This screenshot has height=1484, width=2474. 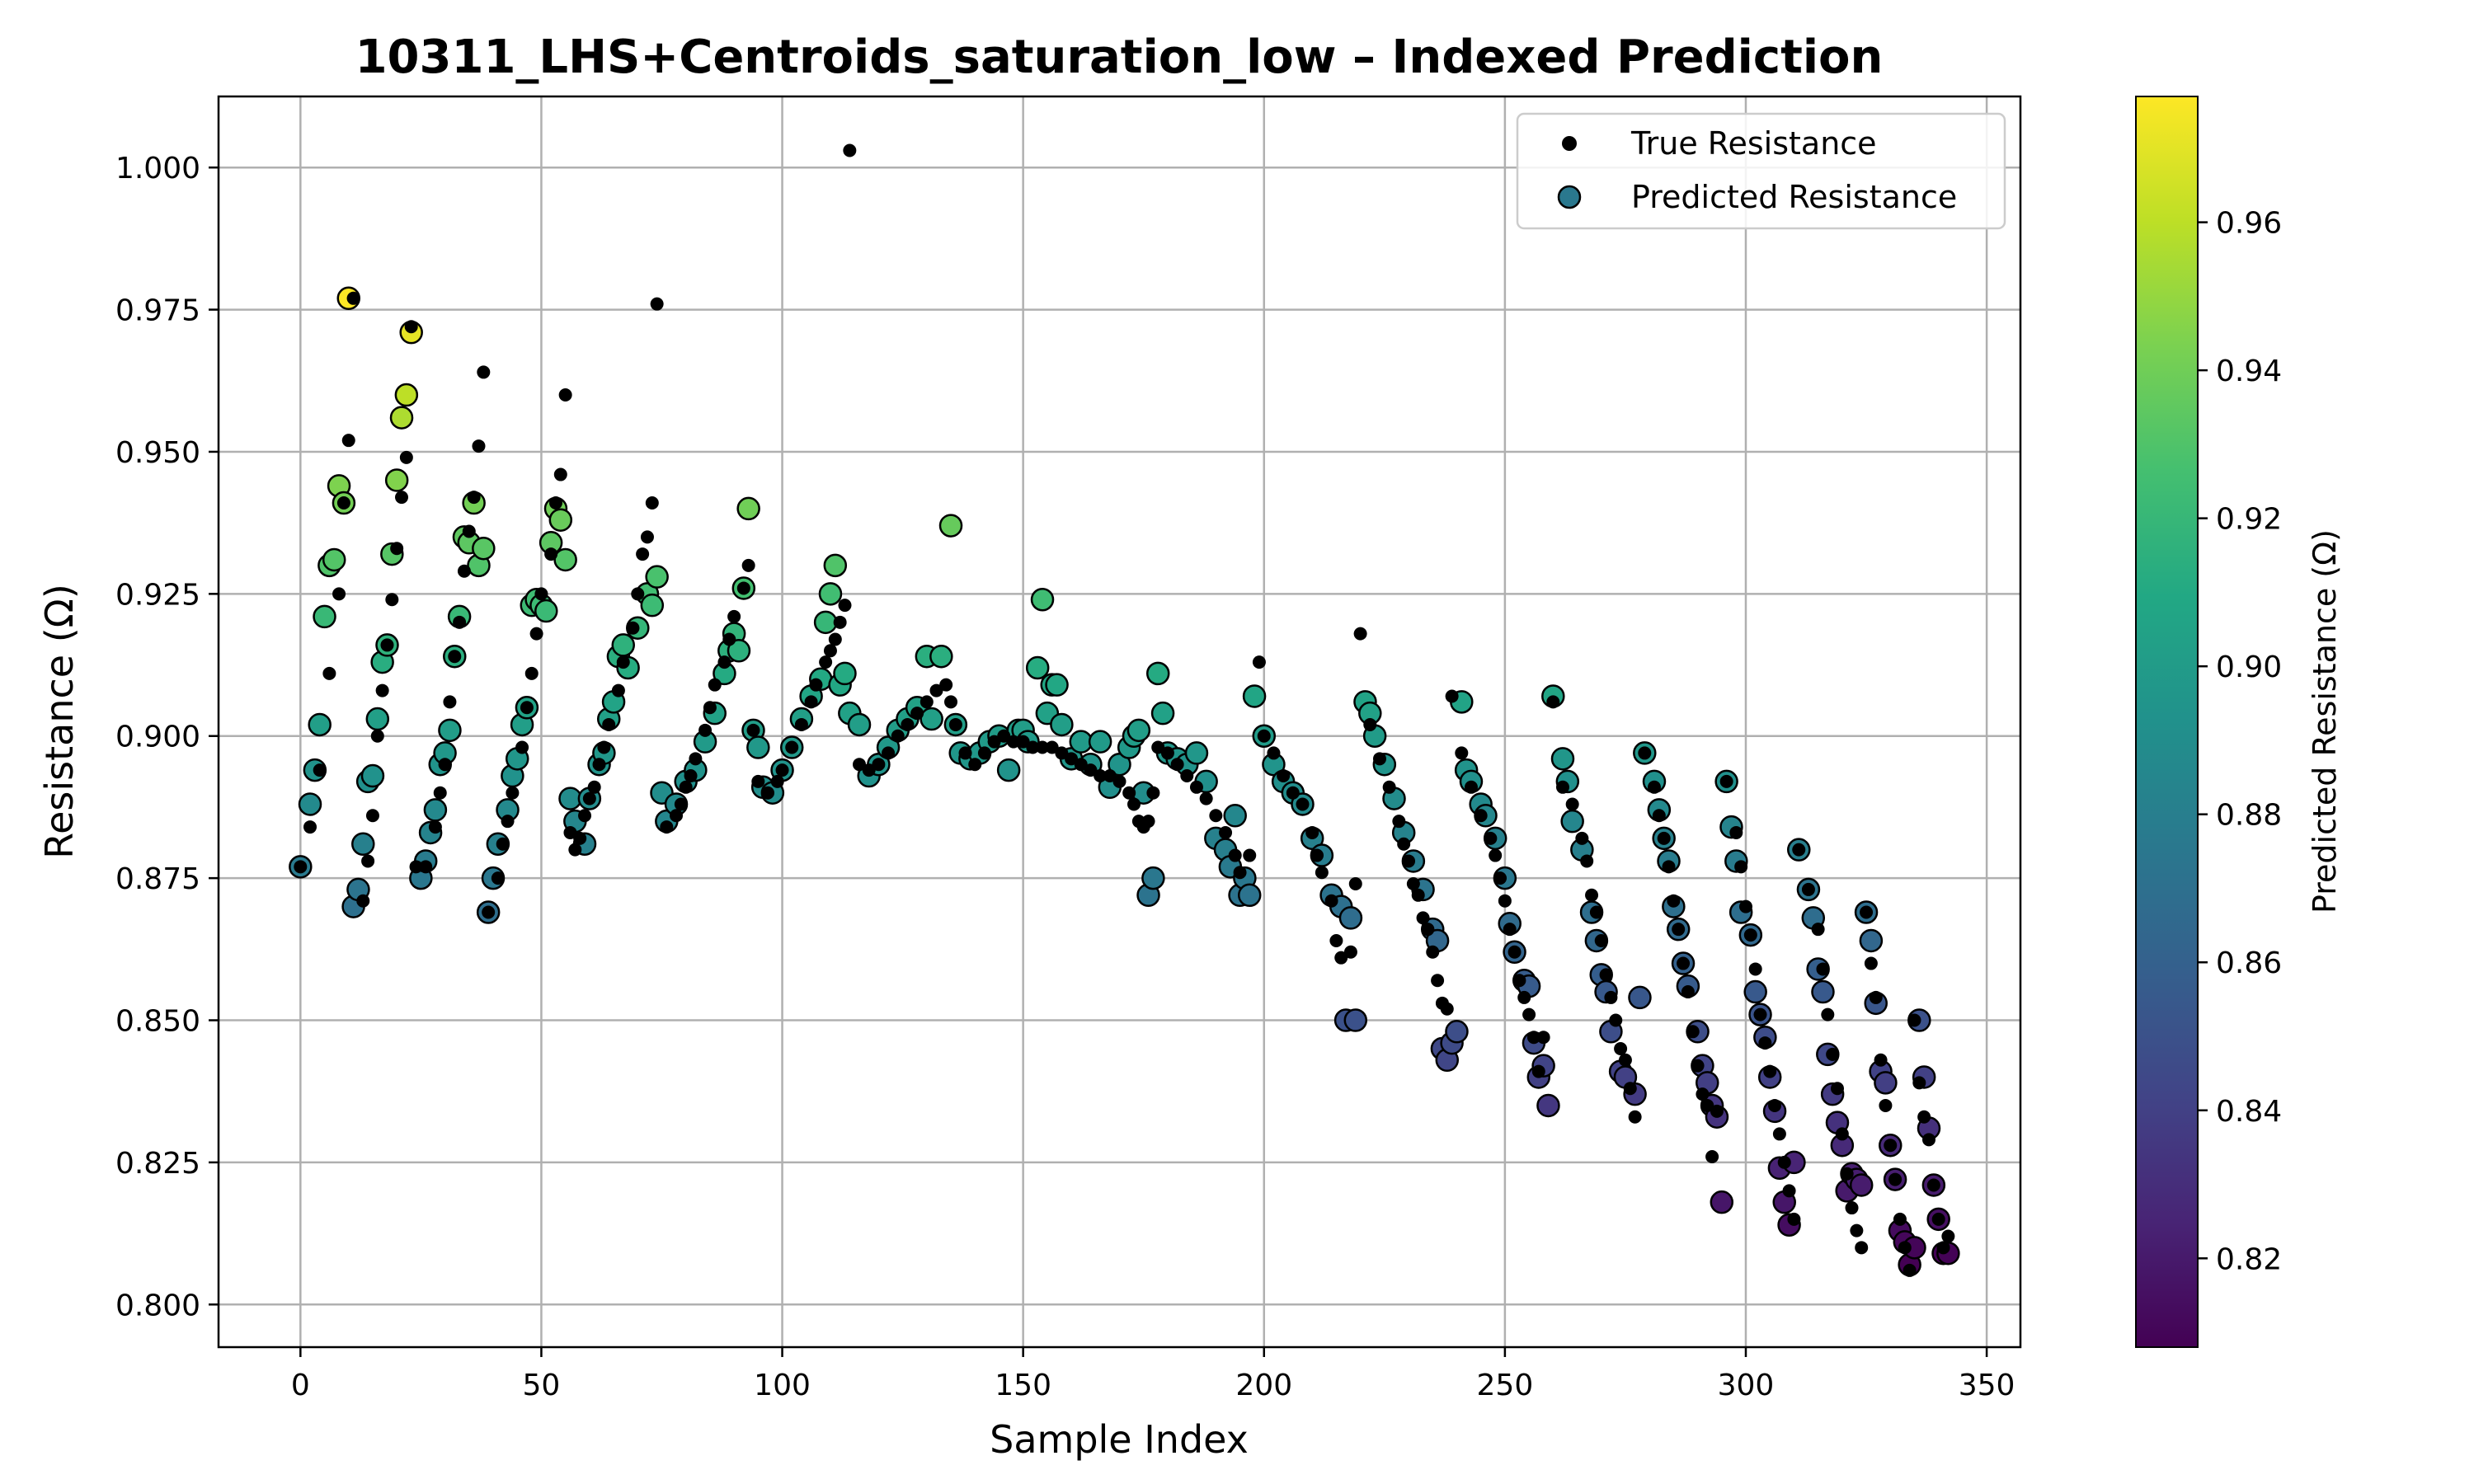 What do you see at coordinates (1753, 143) in the screenshot?
I see `legend-true-label: True Resistance` at bounding box center [1753, 143].